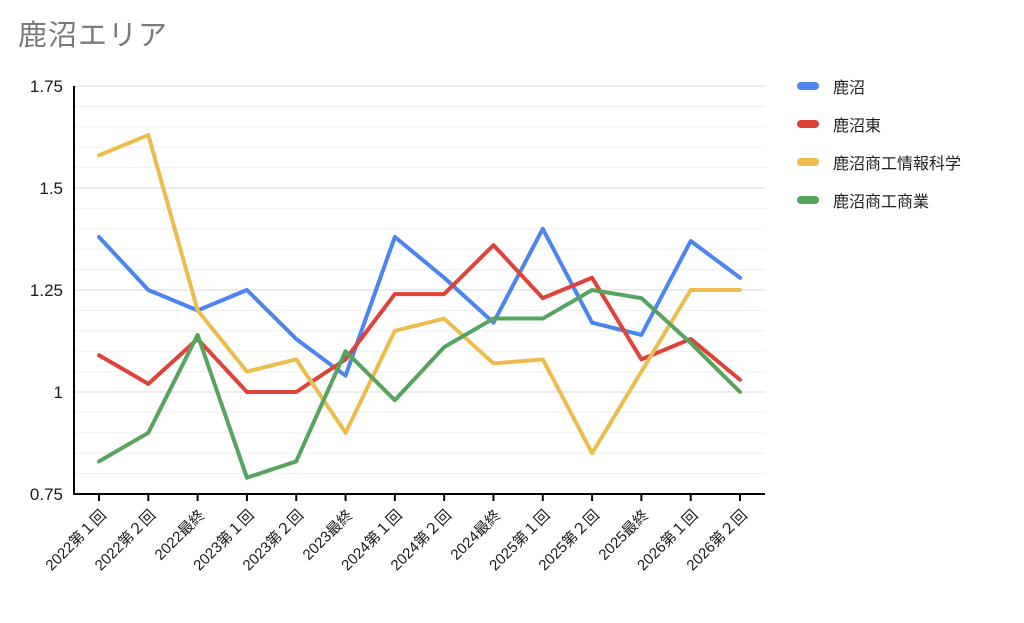  I want to click on legend-label: 鹿沼商工商業, so click(881, 202).